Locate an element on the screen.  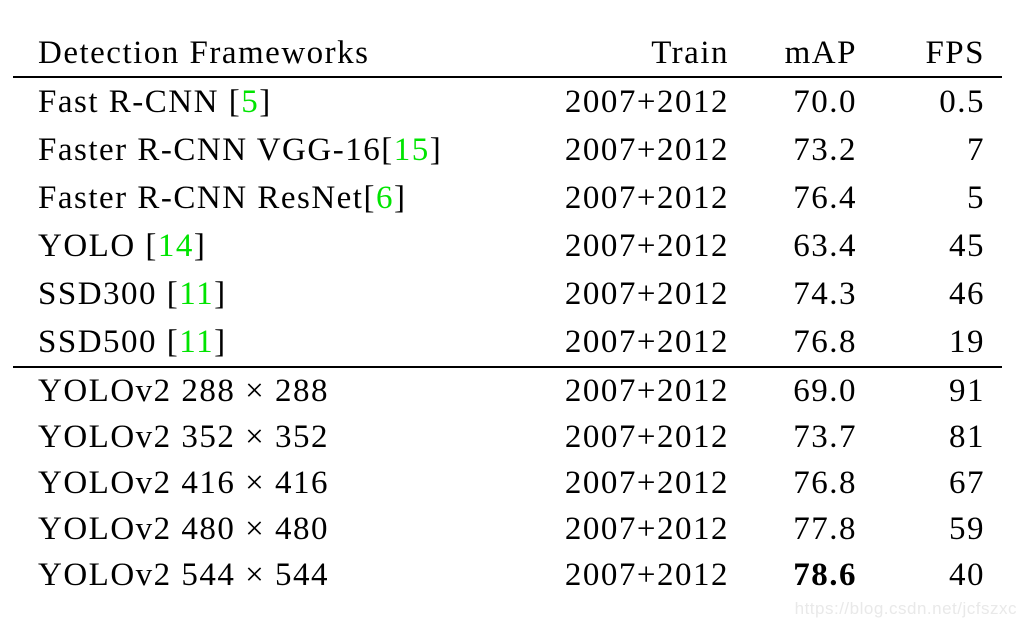
framework-cell: SSD300 [11] is located at coordinates (132, 293).